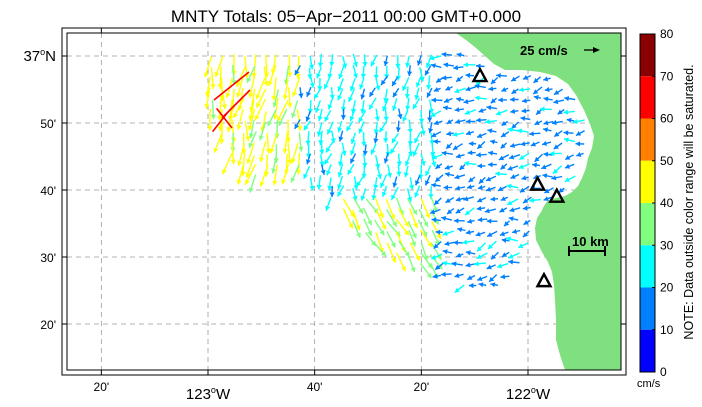 The image size is (702, 407). I want to click on site-marker-icon, so click(538, 183).